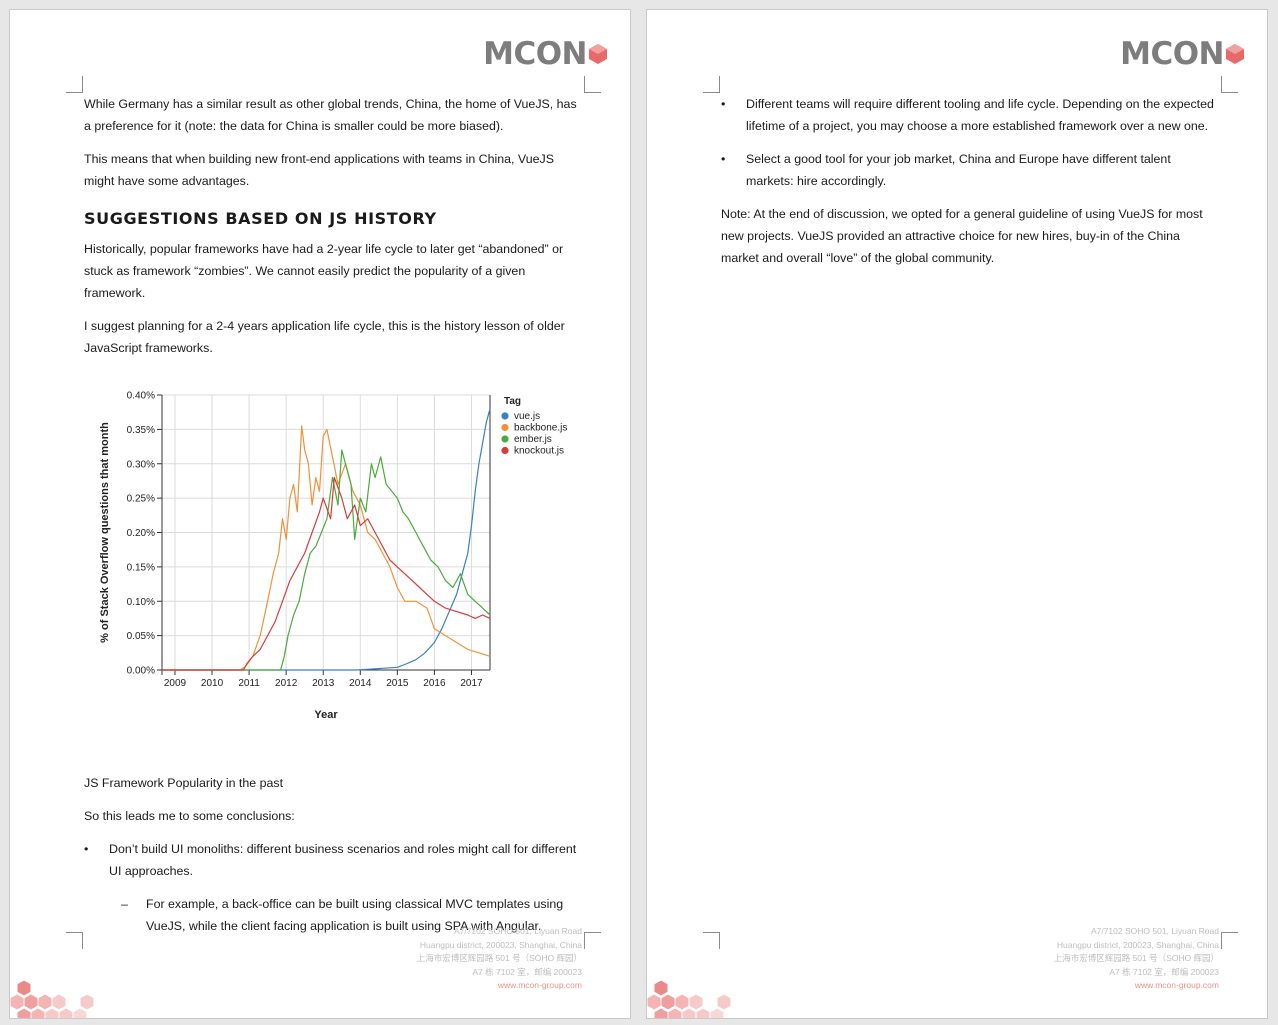 This screenshot has height=1025, width=1278. I want to click on series-line-ember-js, so click(326, 560).